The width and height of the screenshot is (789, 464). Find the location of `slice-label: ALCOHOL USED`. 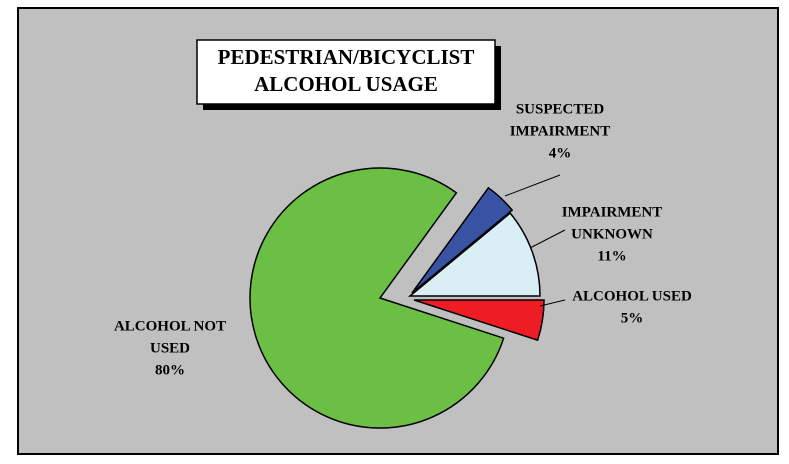

slice-label: ALCOHOL USED is located at coordinates (632, 296).